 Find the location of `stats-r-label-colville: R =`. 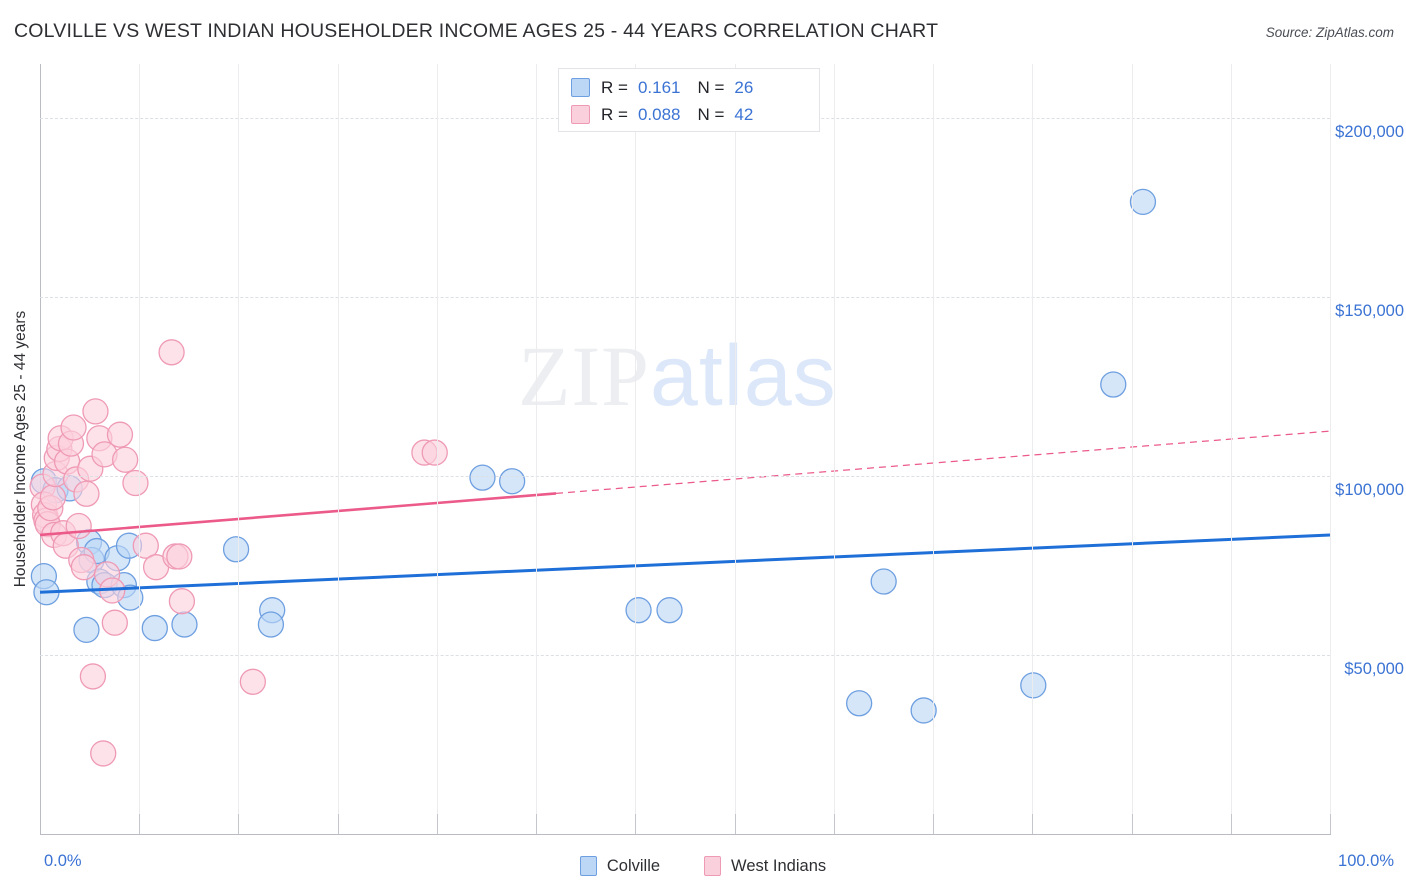

stats-r-label-colville: R = is located at coordinates (614, 87).